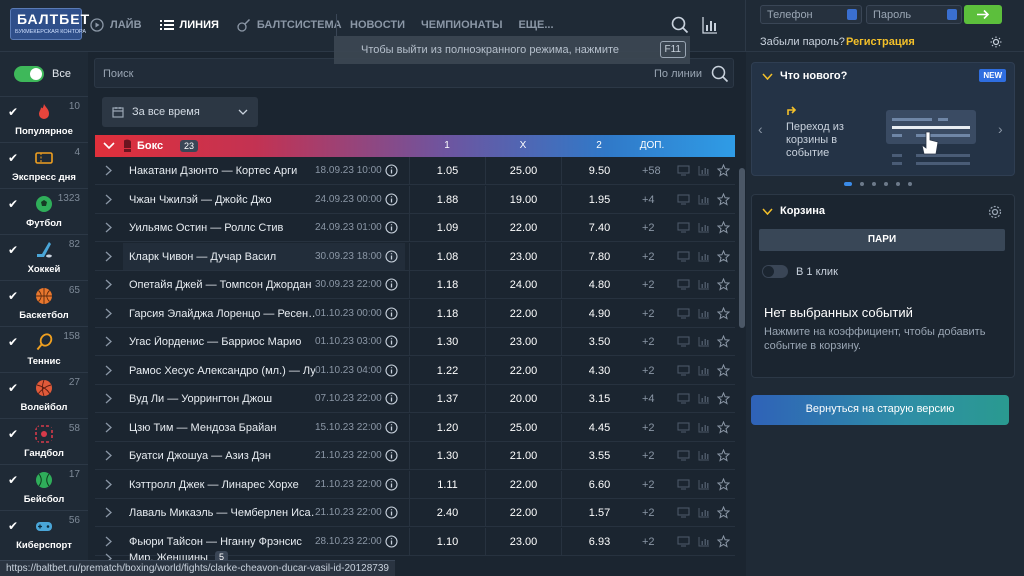 This screenshot has height=576, width=1024. What do you see at coordinates (447, 398) in the screenshot?
I see `odd-1-button: 1.37` at bounding box center [447, 398].